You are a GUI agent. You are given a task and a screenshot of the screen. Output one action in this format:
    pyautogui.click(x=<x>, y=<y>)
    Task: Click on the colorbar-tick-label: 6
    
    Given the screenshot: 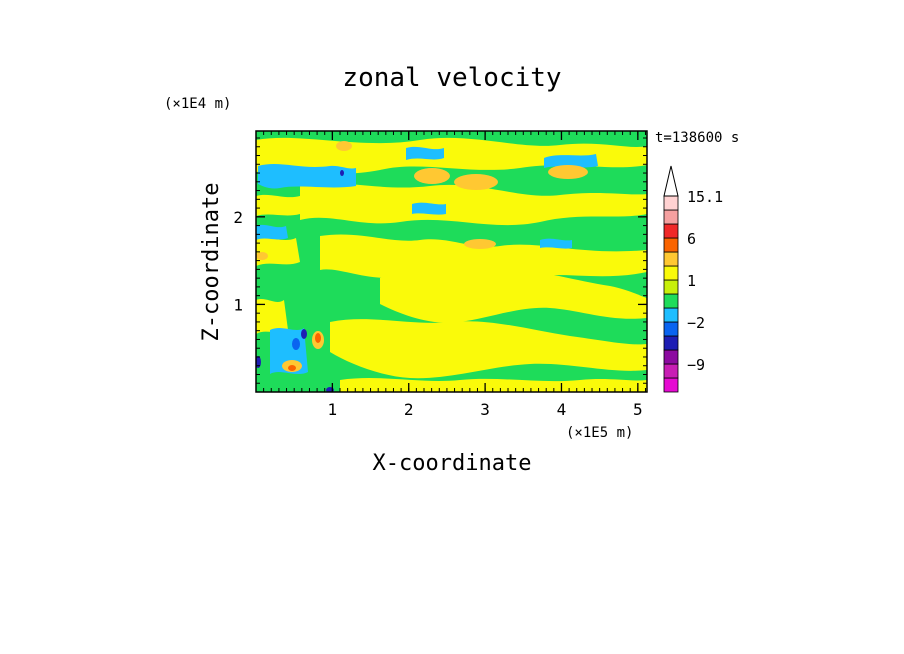 What is the action you would take?
    pyautogui.click(x=691, y=239)
    